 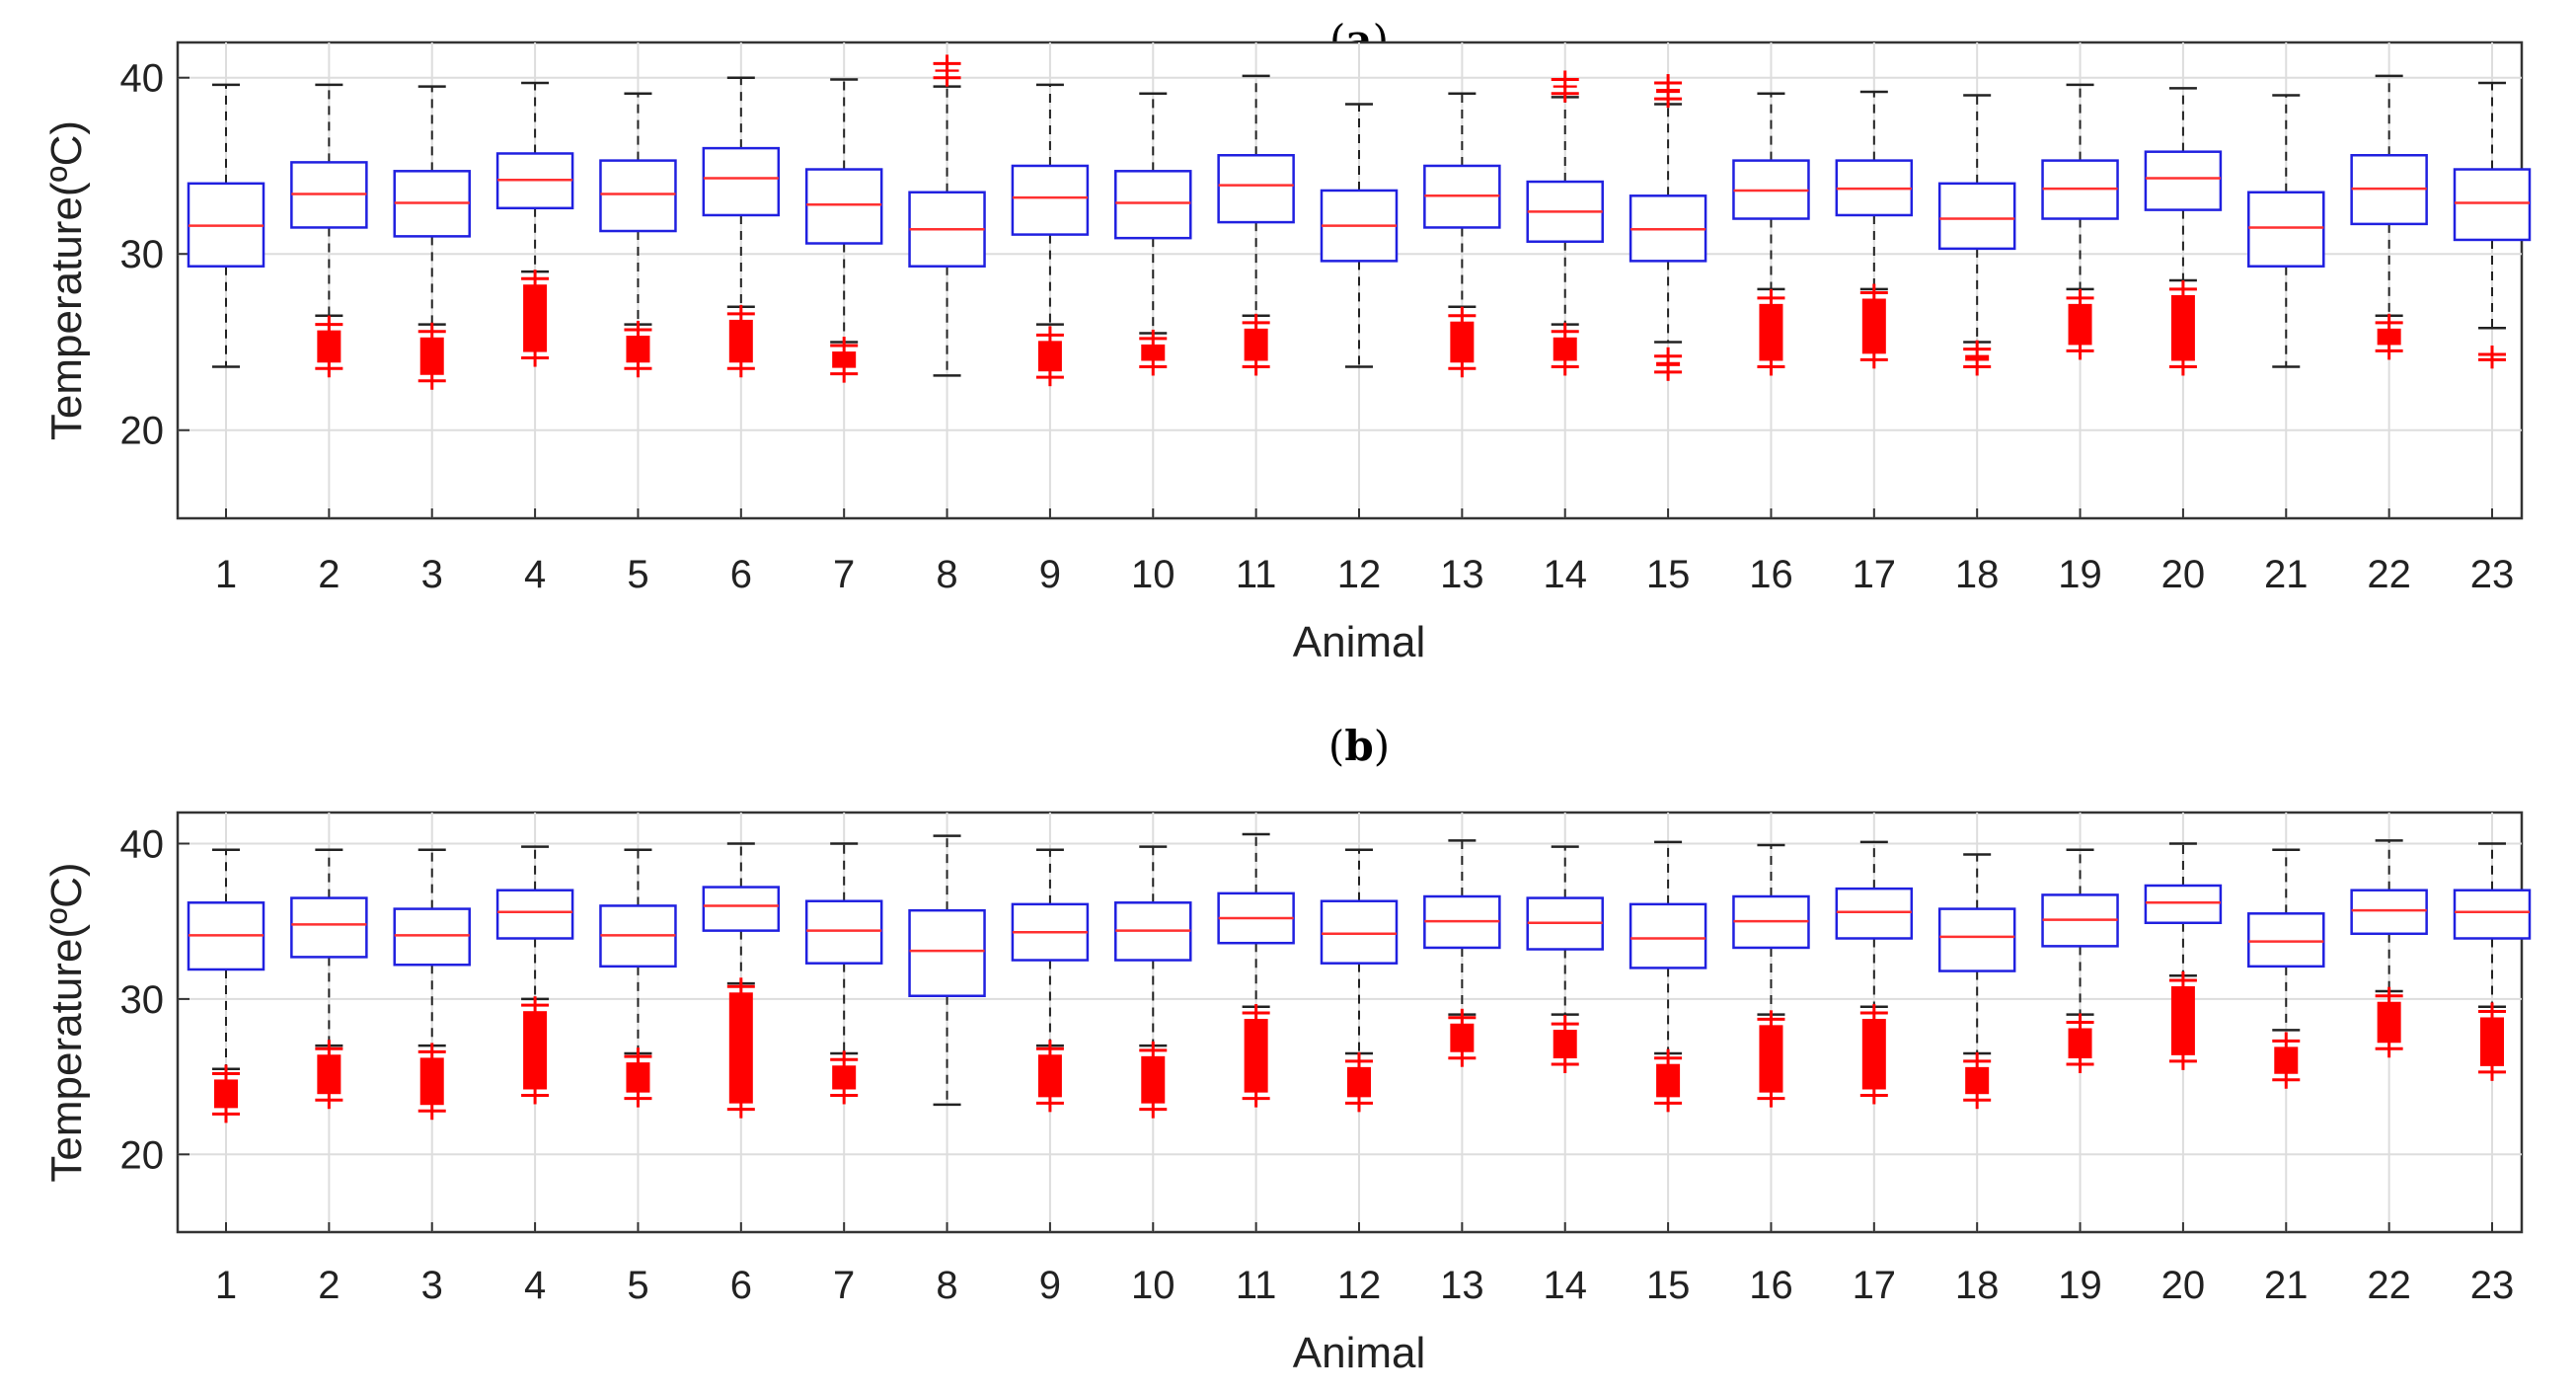 What do you see at coordinates (329, 1286) in the screenshot?
I see `x-tick-label: 2` at bounding box center [329, 1286].